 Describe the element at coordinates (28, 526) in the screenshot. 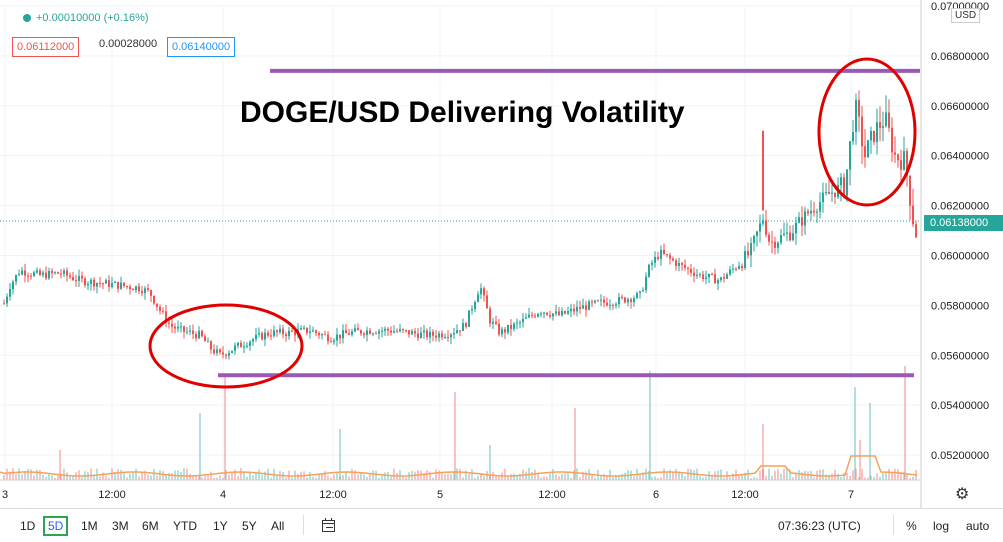

I see `timeframe-1d: 1D` at that location.